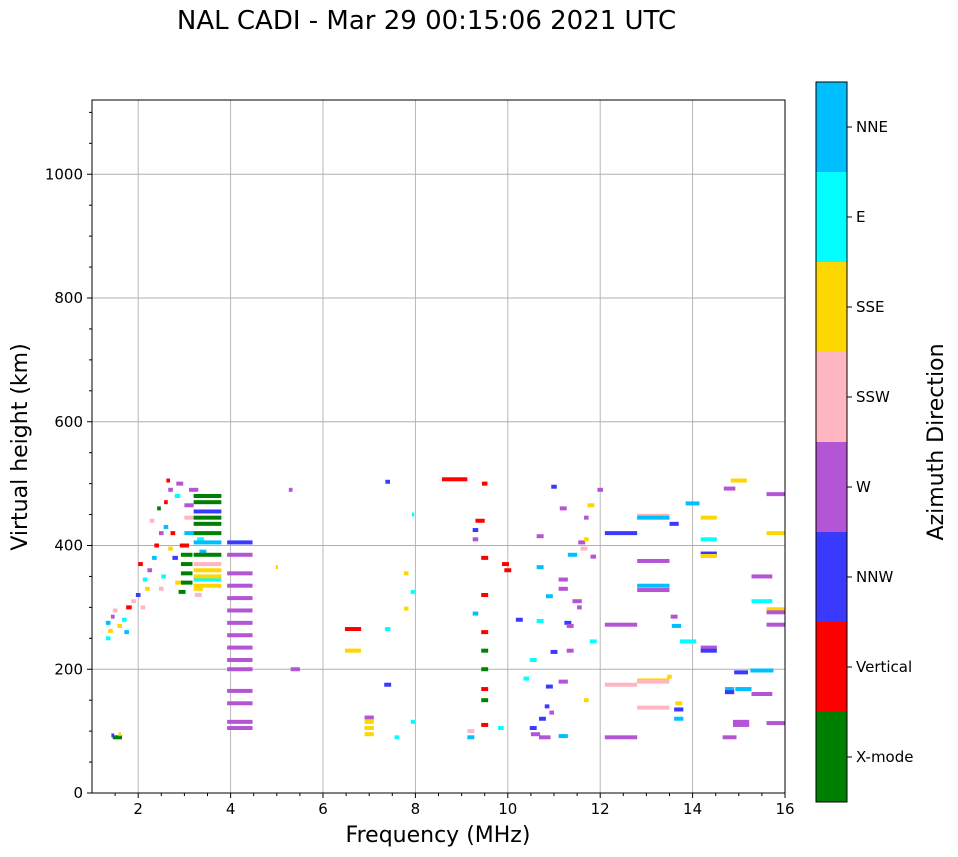  What do you see at coordinates (68, 546) in the screenshot?
I see `y-tick-label: 400` at bounding box center [68, 546].